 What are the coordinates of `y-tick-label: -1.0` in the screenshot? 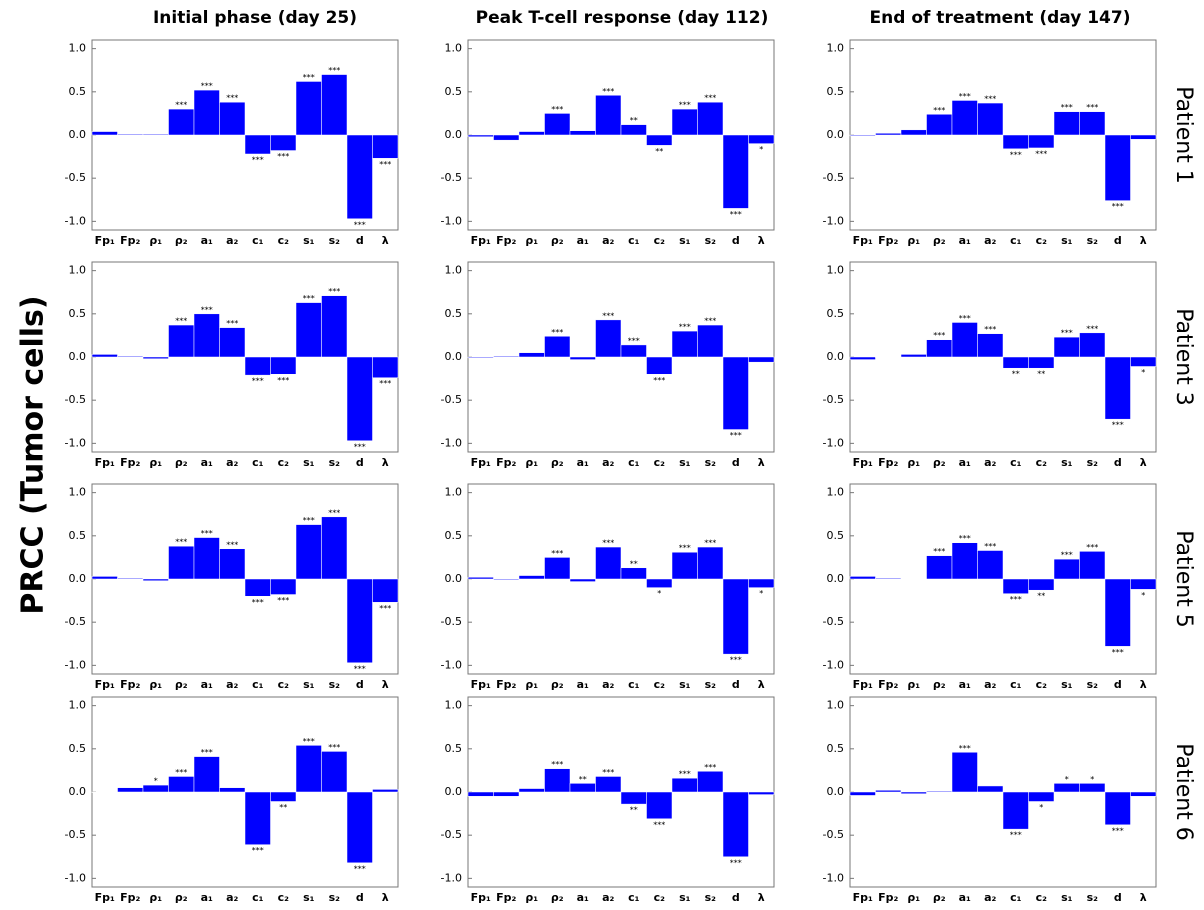 It's located at (75, 877).